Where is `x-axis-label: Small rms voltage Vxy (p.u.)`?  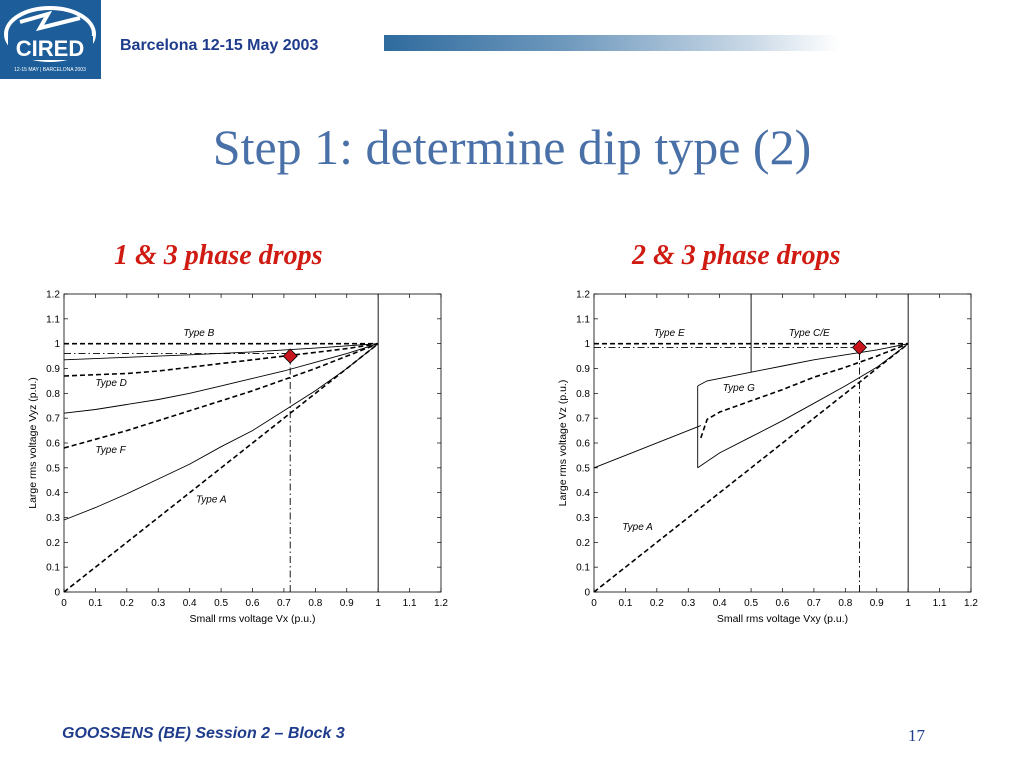 x-axis-label: Small rms voltage Vxy (p.u.) is located at coordinates (782, 619).